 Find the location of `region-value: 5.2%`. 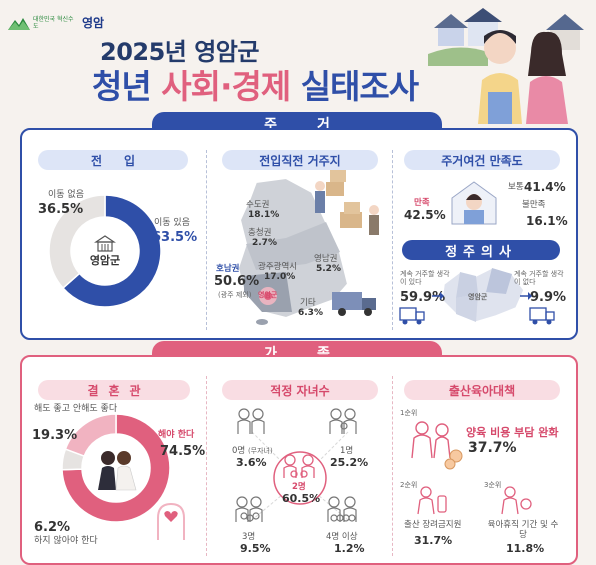

region-value: 5.2% is located at coordinates (328, 269).